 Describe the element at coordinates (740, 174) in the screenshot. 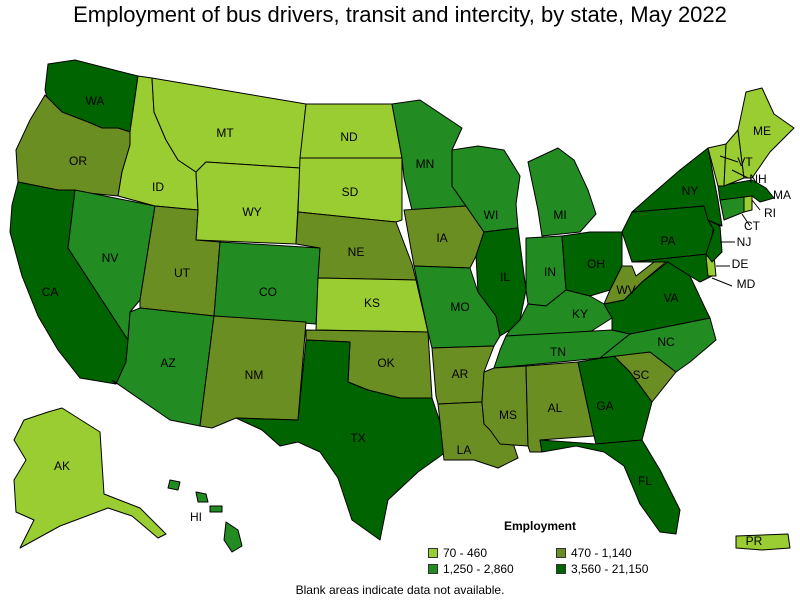

I see `leader-nh` at that location.